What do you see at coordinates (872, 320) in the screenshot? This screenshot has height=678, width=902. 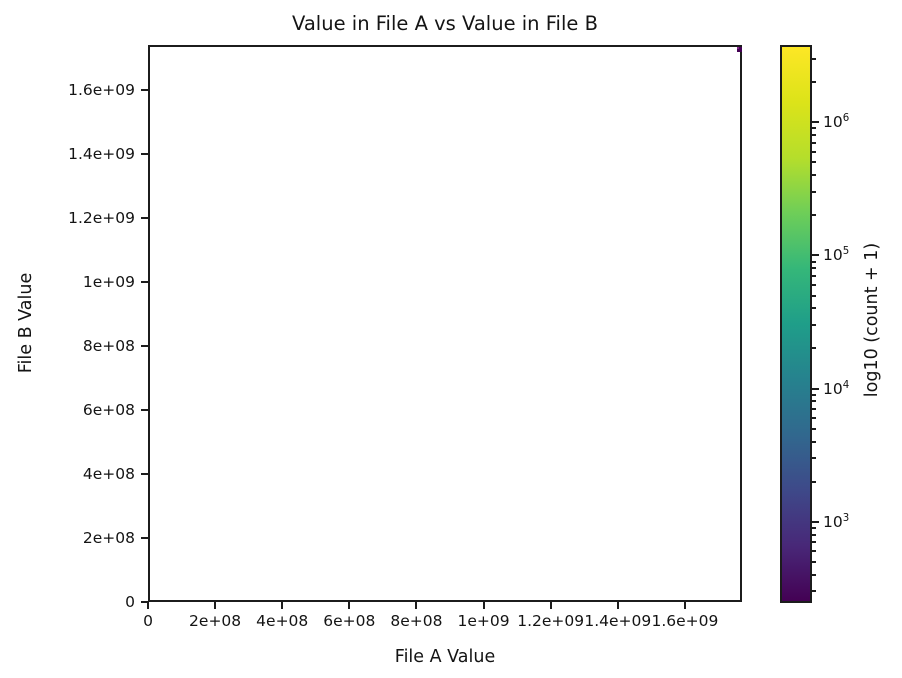 I see `colorbar-label: log10 (count + 1)` at bounding box center [872, 320].